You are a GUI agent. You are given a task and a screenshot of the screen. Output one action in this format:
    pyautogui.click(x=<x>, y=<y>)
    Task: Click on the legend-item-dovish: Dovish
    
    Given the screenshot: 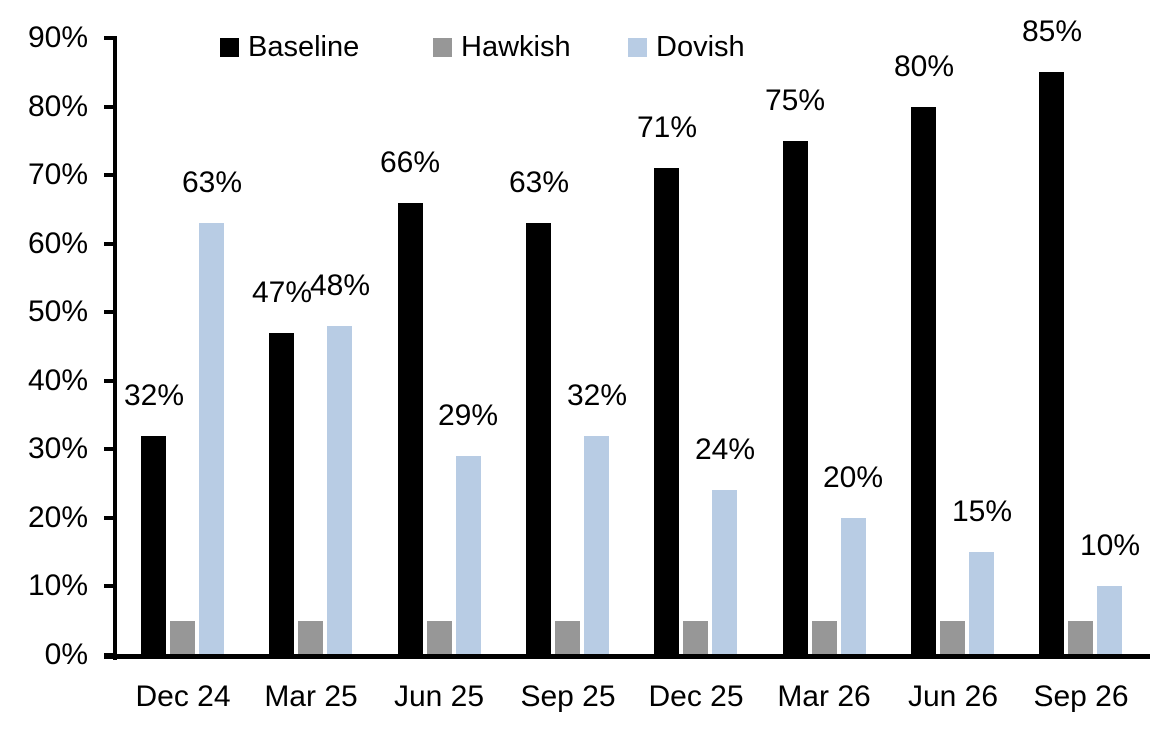 What is the action you would take?
    pyautogui.click(x=686, y=47)
    